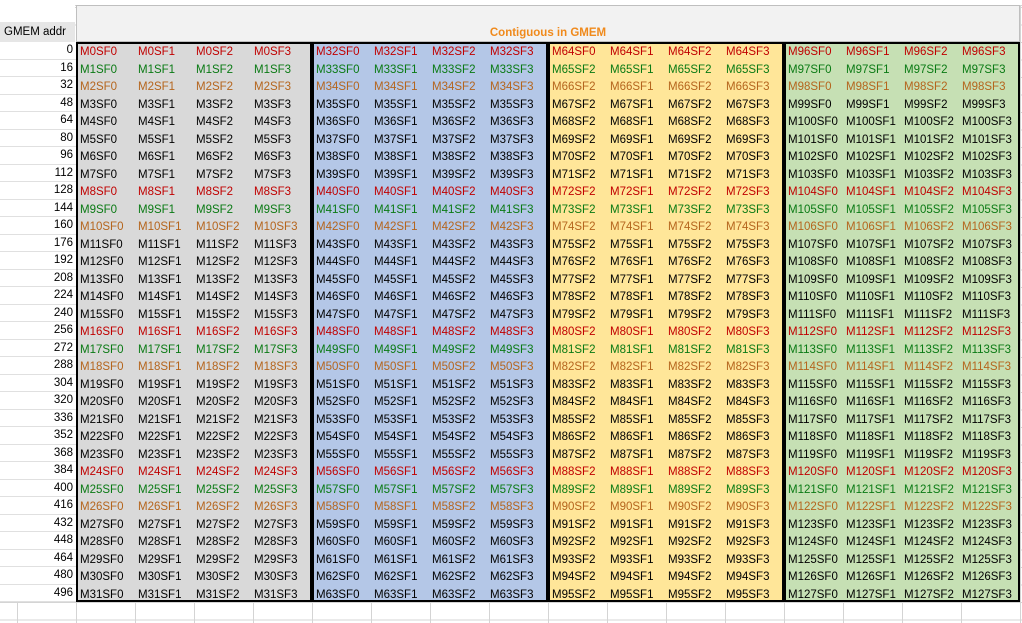  What do you see at coordinates (984, 104) in the screenshot?
I see `table-cell: M99SF3` at bounding box center [984, 104].